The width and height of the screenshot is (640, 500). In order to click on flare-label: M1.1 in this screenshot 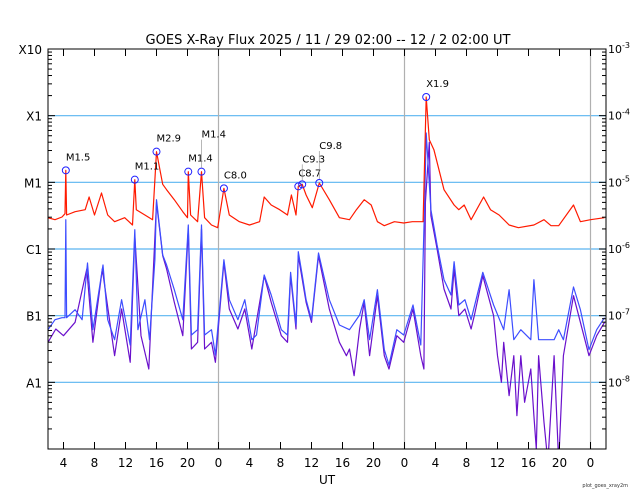, I will do `click(147, 167)`.